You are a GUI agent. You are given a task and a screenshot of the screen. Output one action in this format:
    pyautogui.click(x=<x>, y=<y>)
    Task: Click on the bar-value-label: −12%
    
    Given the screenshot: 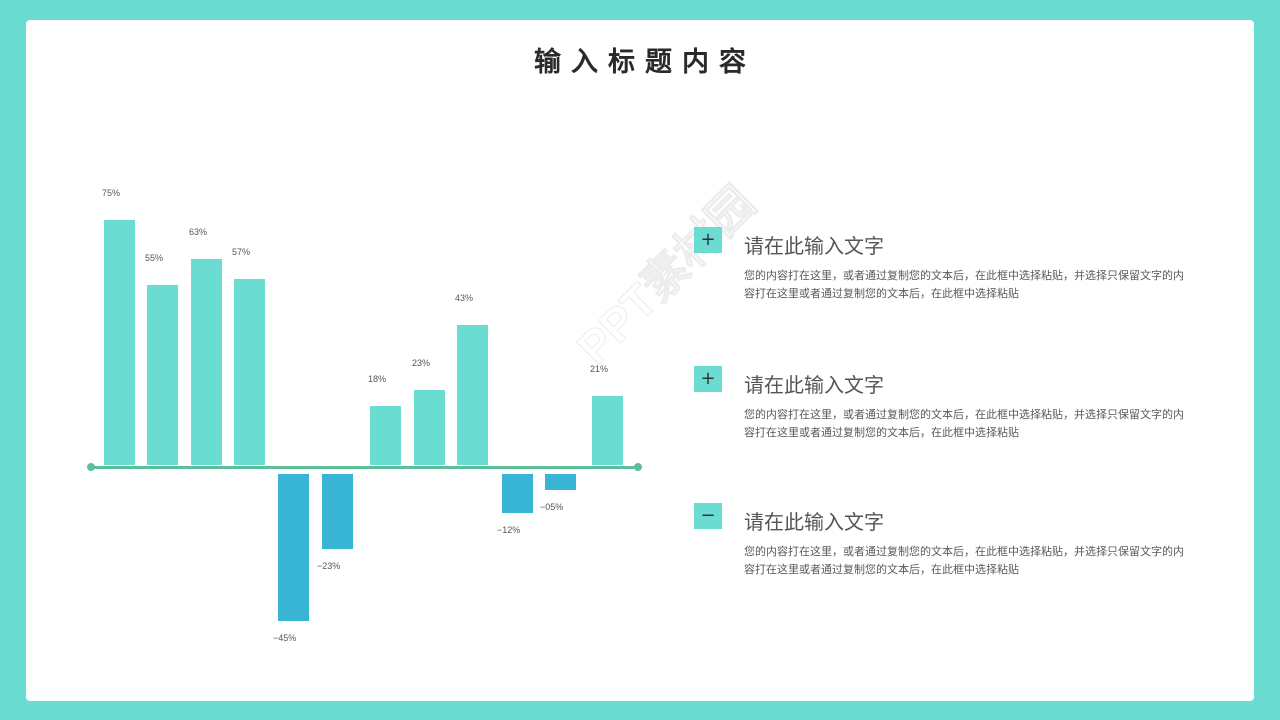 What is the action you would take?
    pyautogui.click(x=509, y=530)
    